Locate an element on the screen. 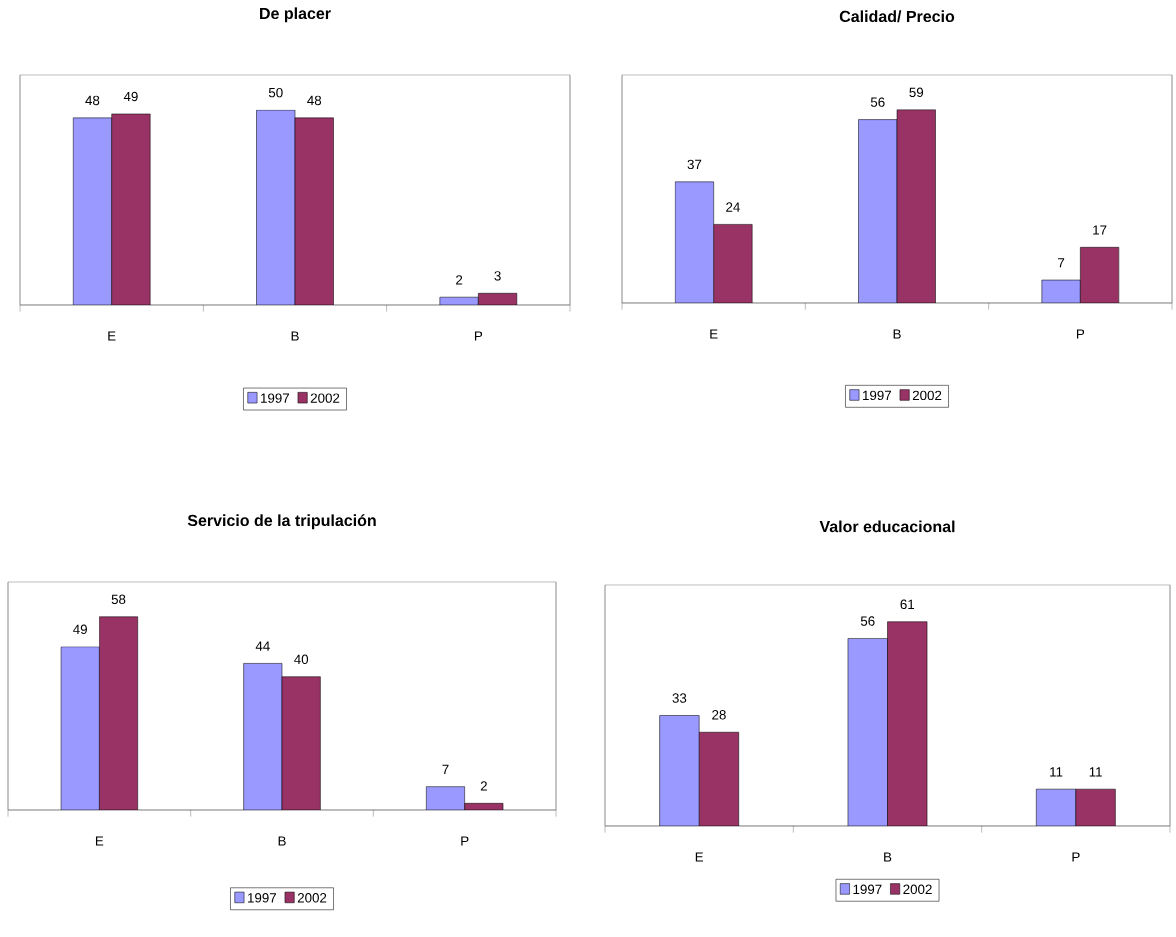  data-label: 33 is located at coordinates (679, 698).